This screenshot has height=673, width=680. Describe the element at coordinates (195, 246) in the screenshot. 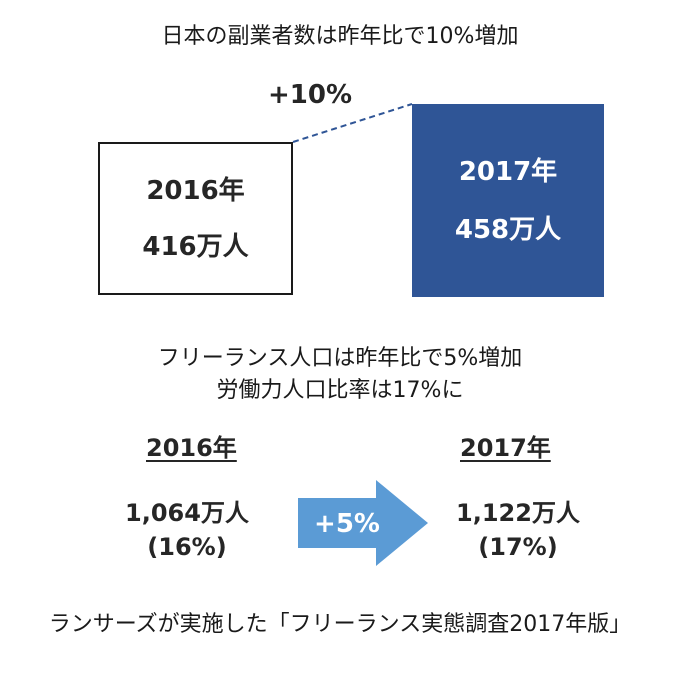

I see `box-2016-value: 416万人` at that location.